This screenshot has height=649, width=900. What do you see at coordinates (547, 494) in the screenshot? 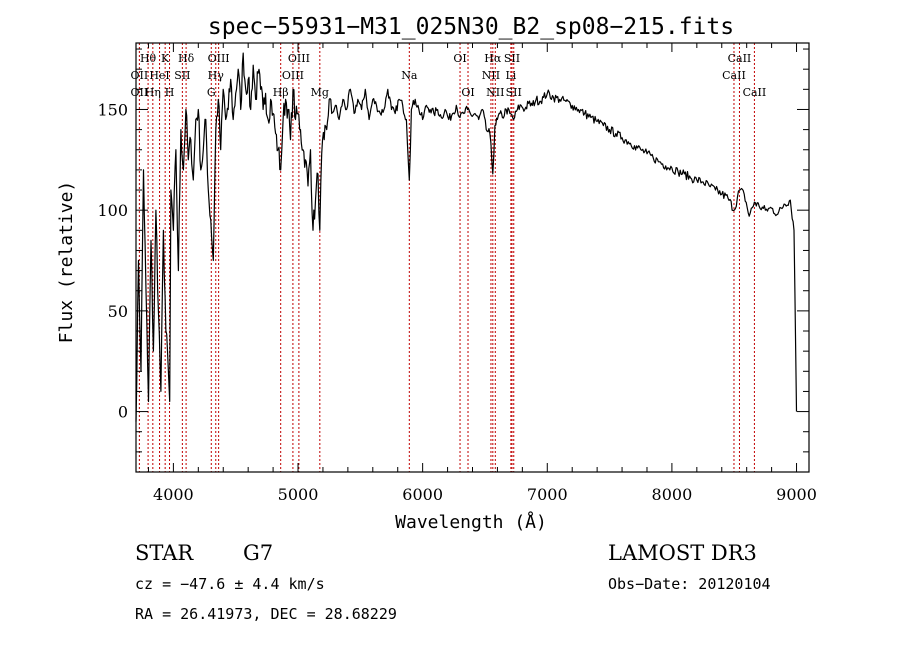
I see `x-tick-label: 7000` at bounding box center [547, 494].